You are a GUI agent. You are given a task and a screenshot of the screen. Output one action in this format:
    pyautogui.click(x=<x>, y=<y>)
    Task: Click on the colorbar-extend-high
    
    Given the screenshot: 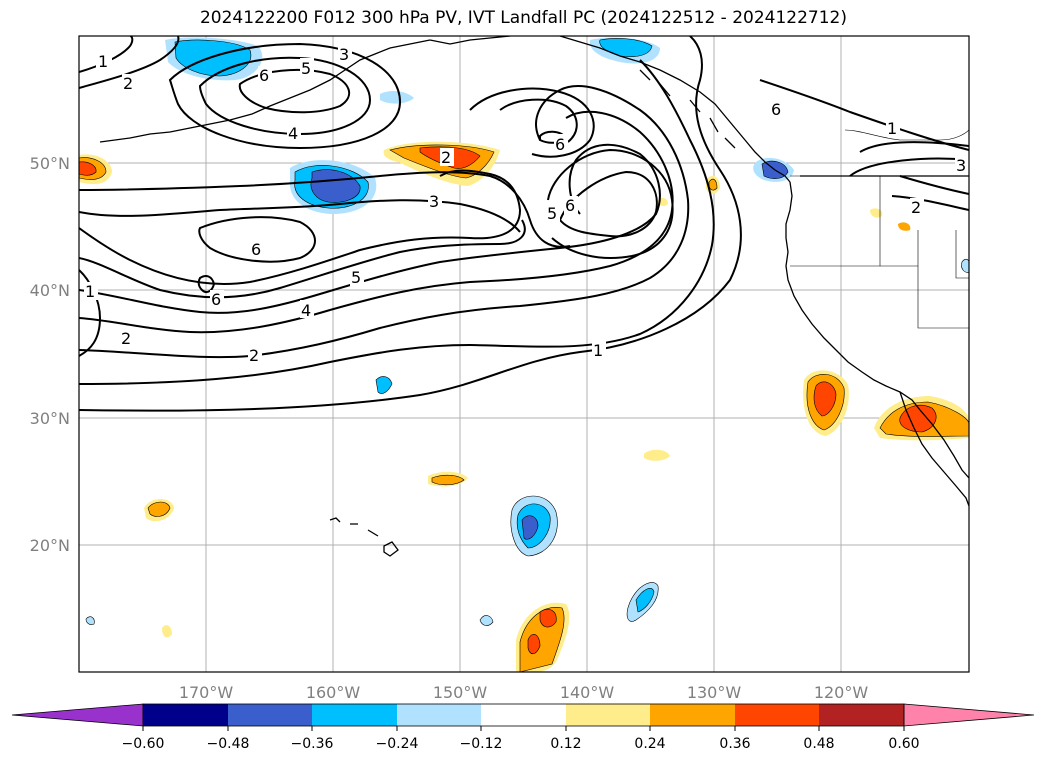 What is the action you would take?
    pyautogui.click(x=969, y=715)
    